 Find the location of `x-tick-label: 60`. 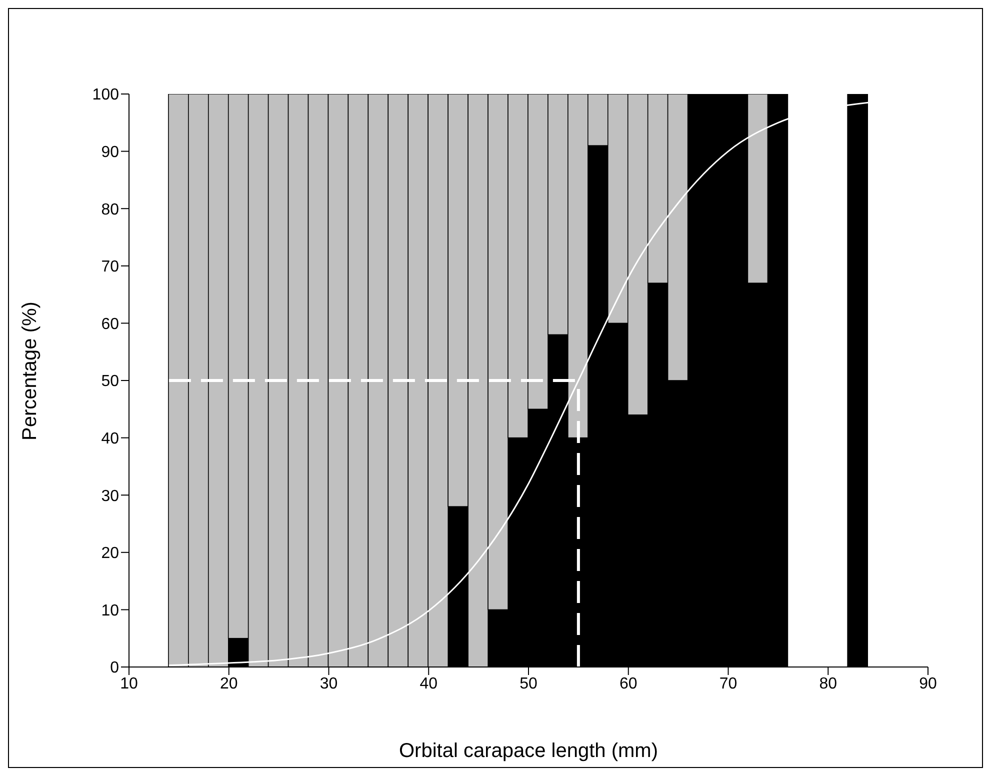

x-tick-label: 60 is located at coordinates (628, 683).